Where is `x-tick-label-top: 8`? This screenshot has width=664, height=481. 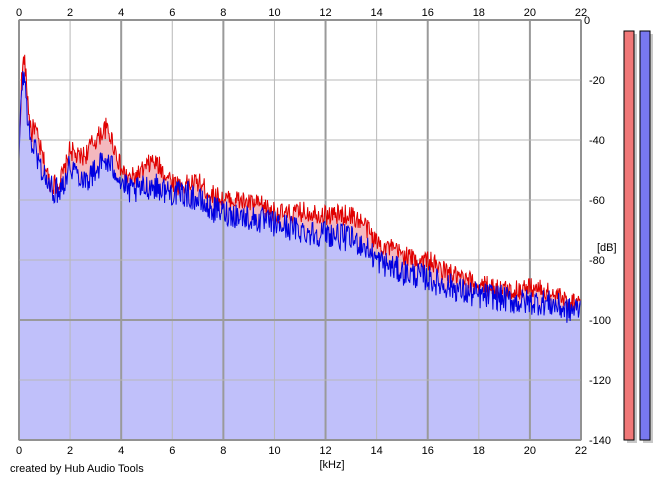
x-tick-label-top: 8 is located at coordinates (223, 13).